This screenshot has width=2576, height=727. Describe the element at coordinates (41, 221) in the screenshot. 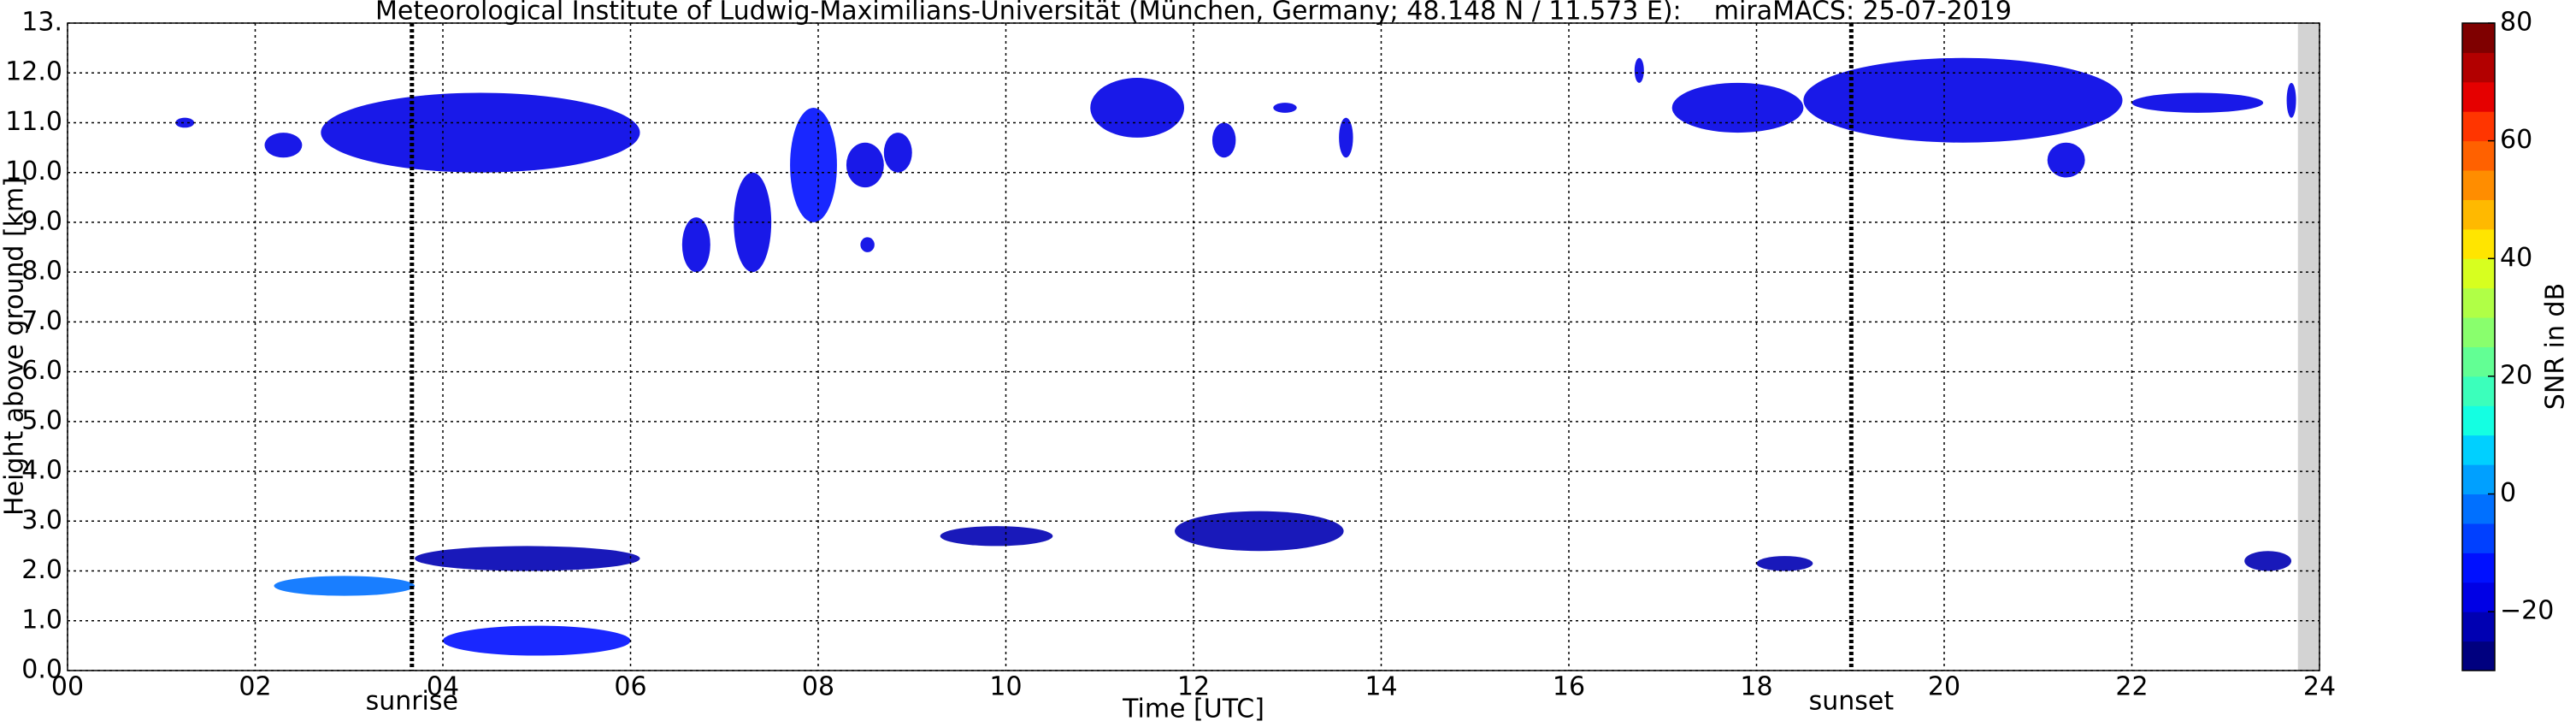

I see `y-tick-label: 9.0` at that location.